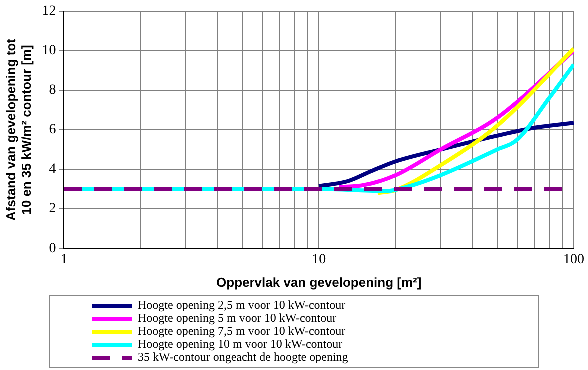  What do you see at coordinates (319, 260) in the screenshot?
I see `x-tick-label: 10` at bounding box center [319, 260].